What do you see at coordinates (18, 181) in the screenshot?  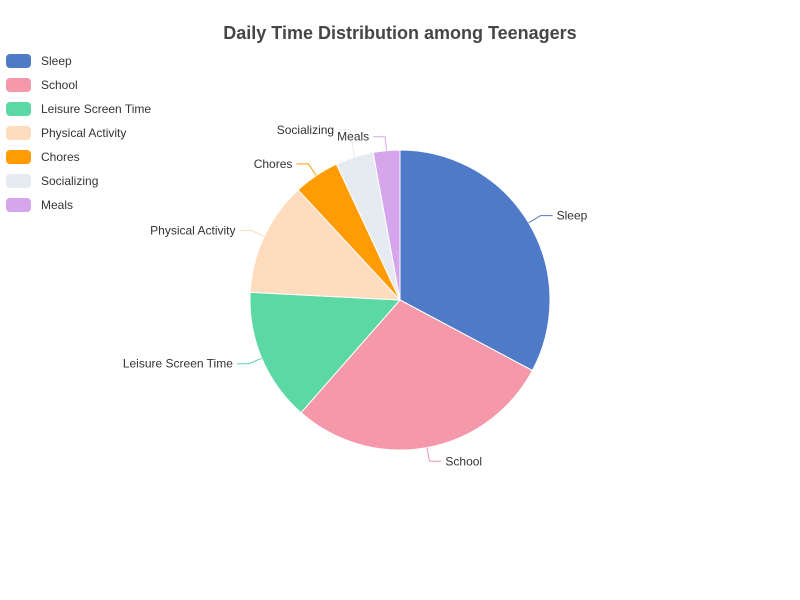 I see `legend-swatch-socializing` at bounding box center [18, 181].